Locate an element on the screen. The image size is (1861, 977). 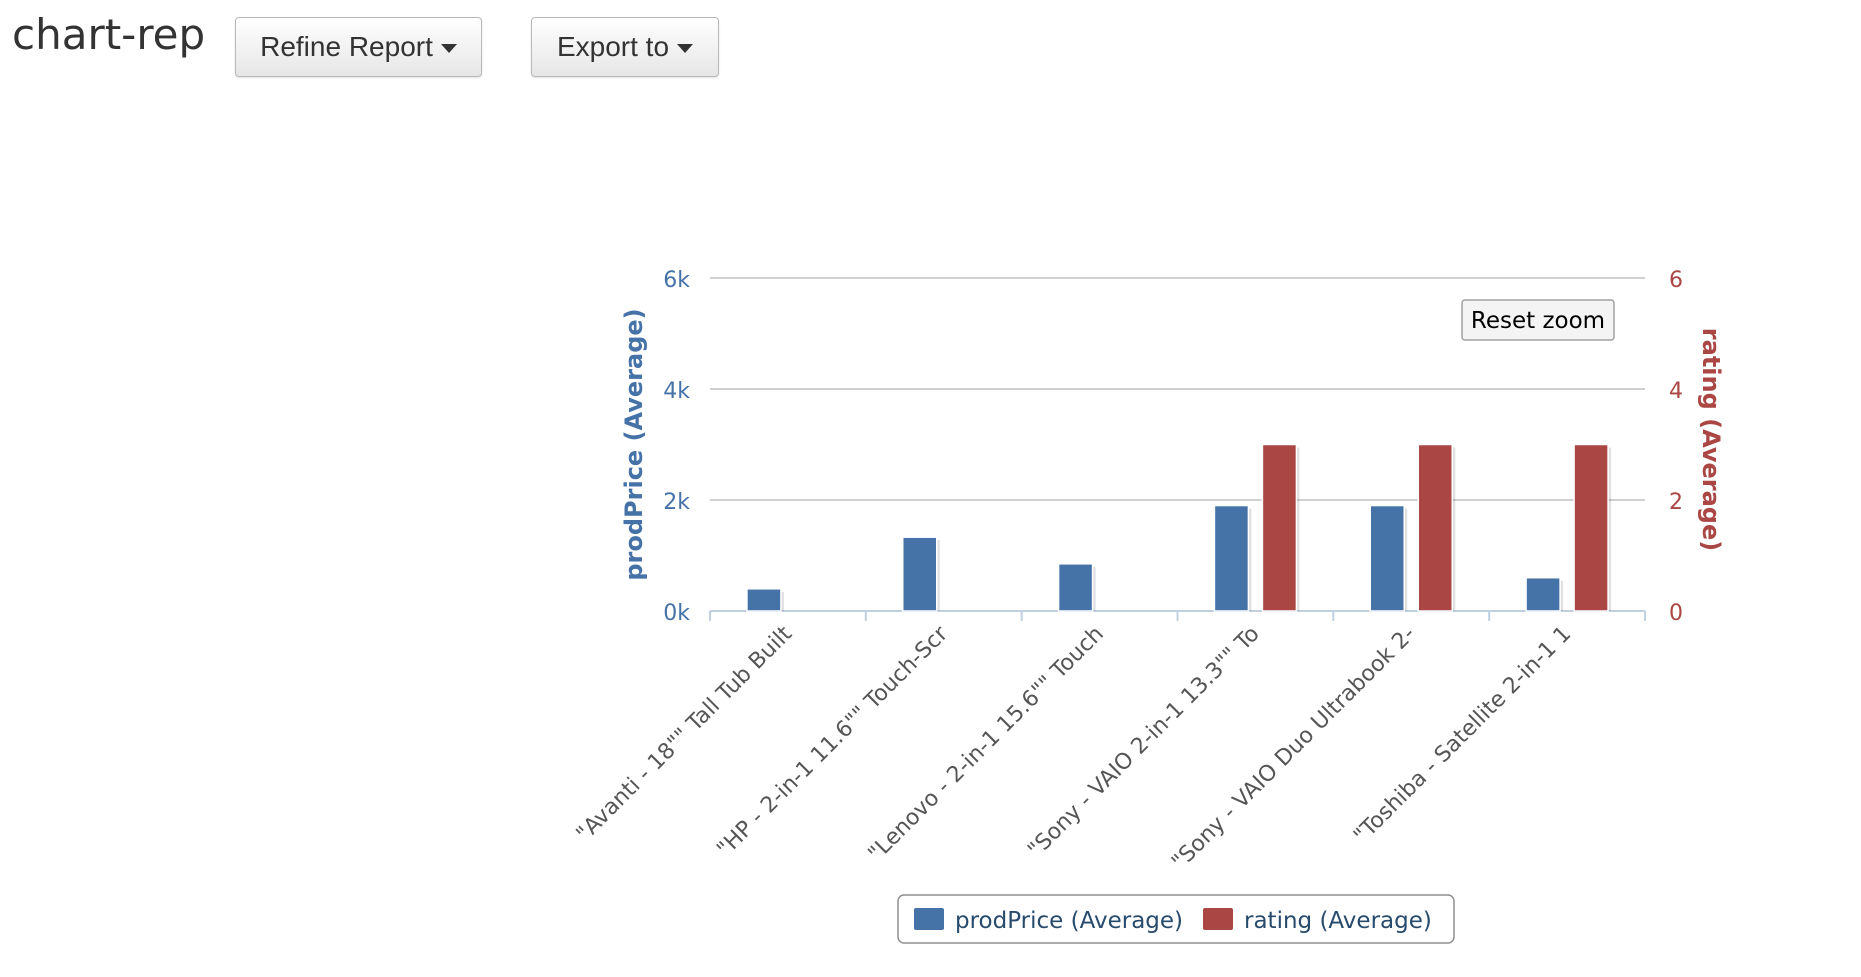
export-to-label: Export to is located at coordinates (613, 46).